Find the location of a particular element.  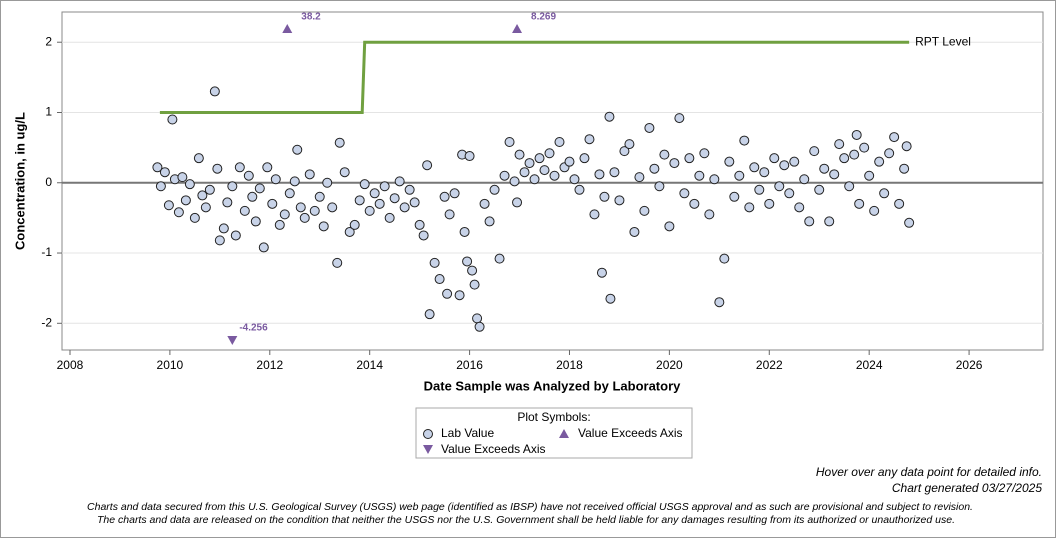

y-tick-label: -2 is located at coordinates (46, 322).